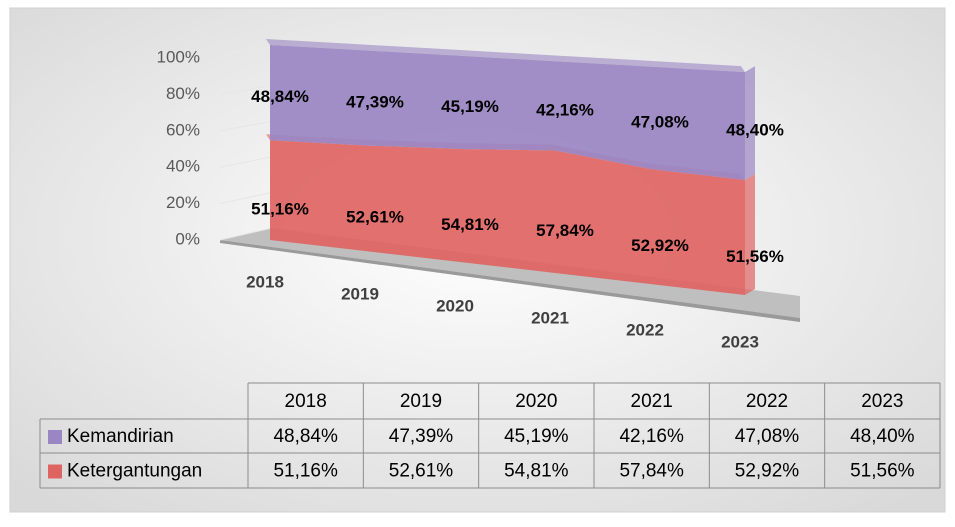  What do you see at coordinates (882, 471) in the screenshot?
I see `table-cell: 51,56%` at bounding box center [882, 471].